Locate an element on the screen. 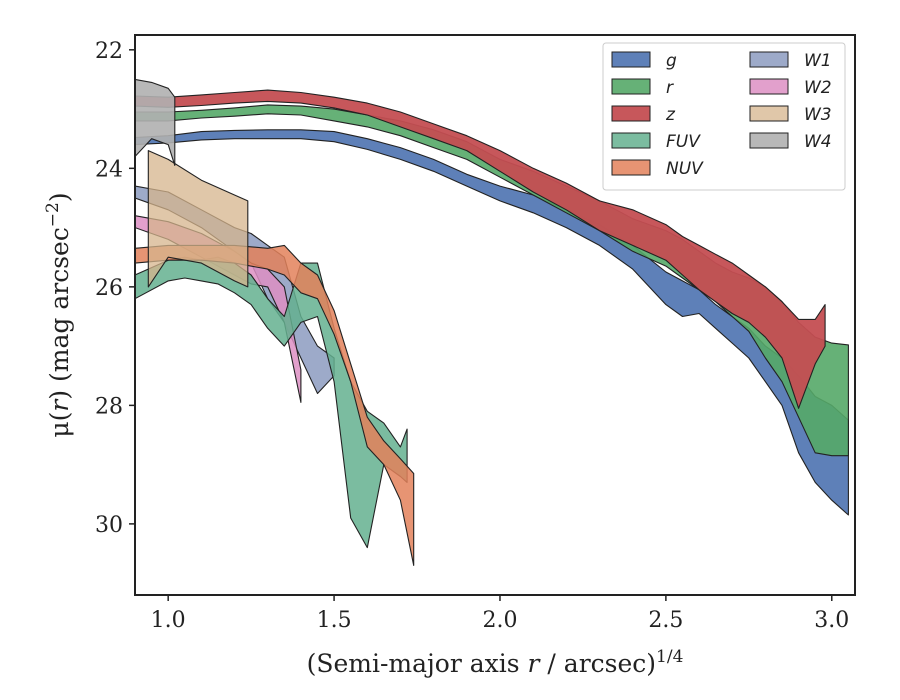 This screenshot has height=700, width=900. legend-label-nuv: NUV is located at coordinates (685, 169).